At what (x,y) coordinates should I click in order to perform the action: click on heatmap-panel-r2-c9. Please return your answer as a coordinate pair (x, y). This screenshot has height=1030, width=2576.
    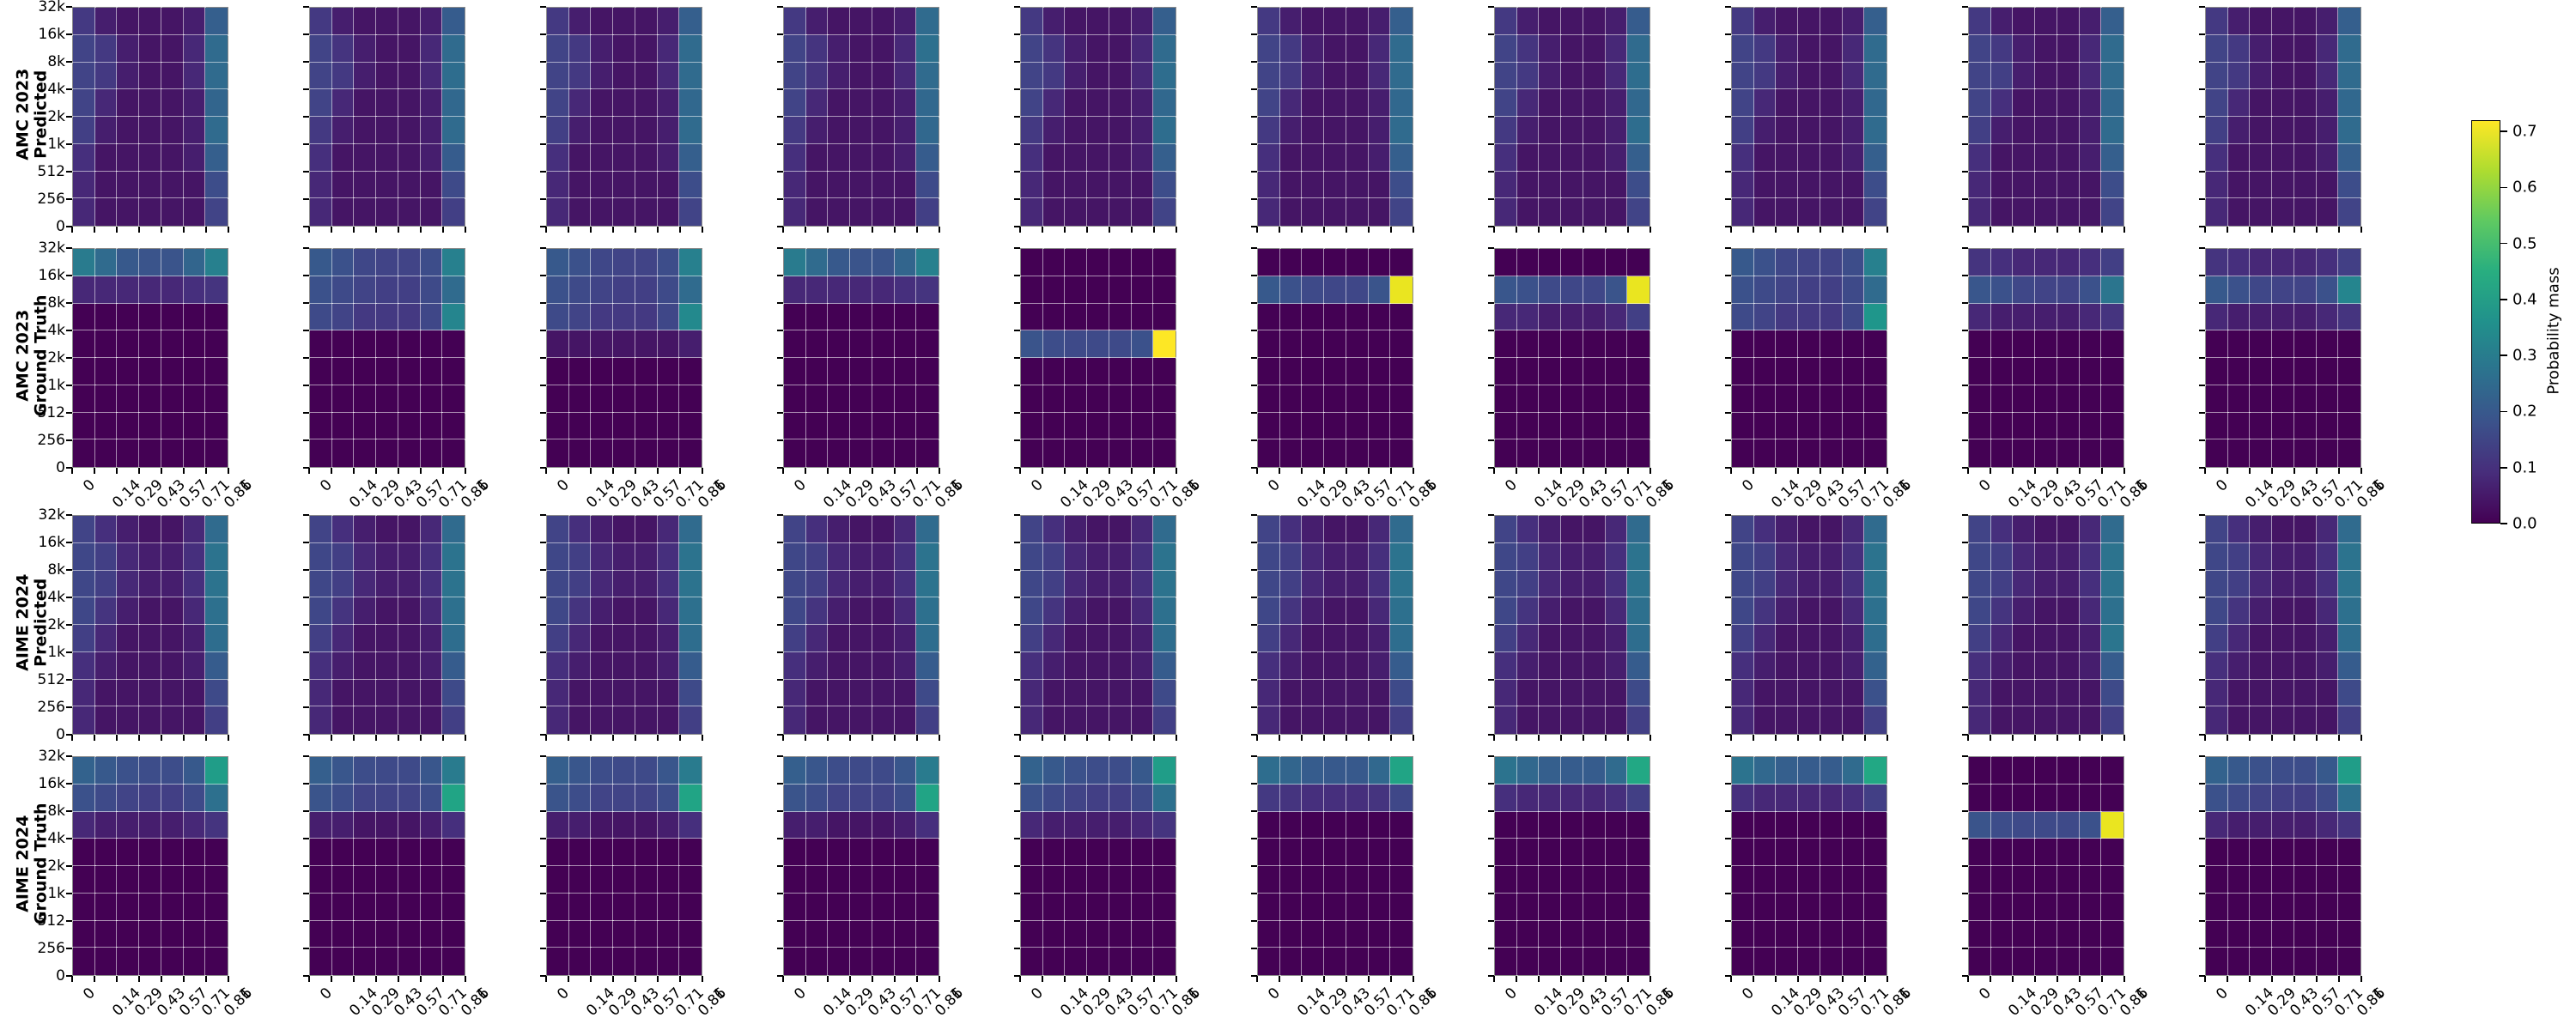
    Looking at the image, I should click on (2283, 625).